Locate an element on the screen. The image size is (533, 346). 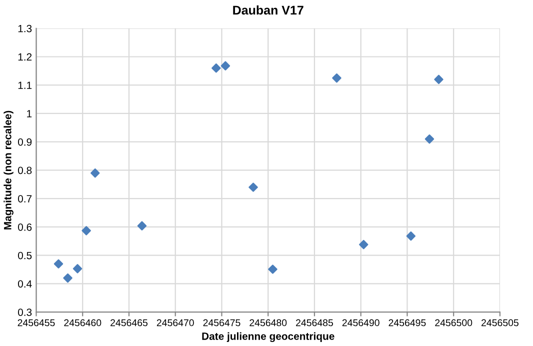
chart-title: Dauban V17 is located at coordinates (268, 10).